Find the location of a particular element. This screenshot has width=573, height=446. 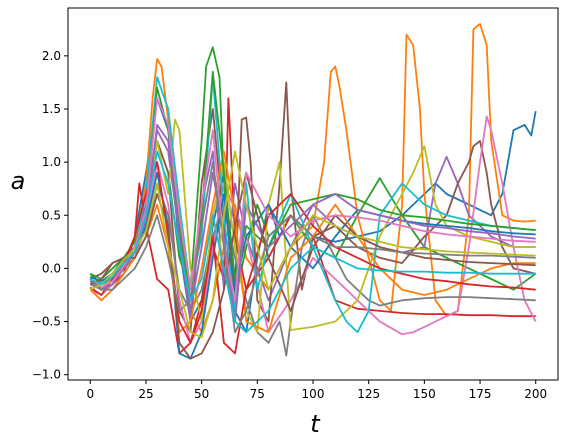

y-tick-label: 1.0 is located at coordinates (51, 162).